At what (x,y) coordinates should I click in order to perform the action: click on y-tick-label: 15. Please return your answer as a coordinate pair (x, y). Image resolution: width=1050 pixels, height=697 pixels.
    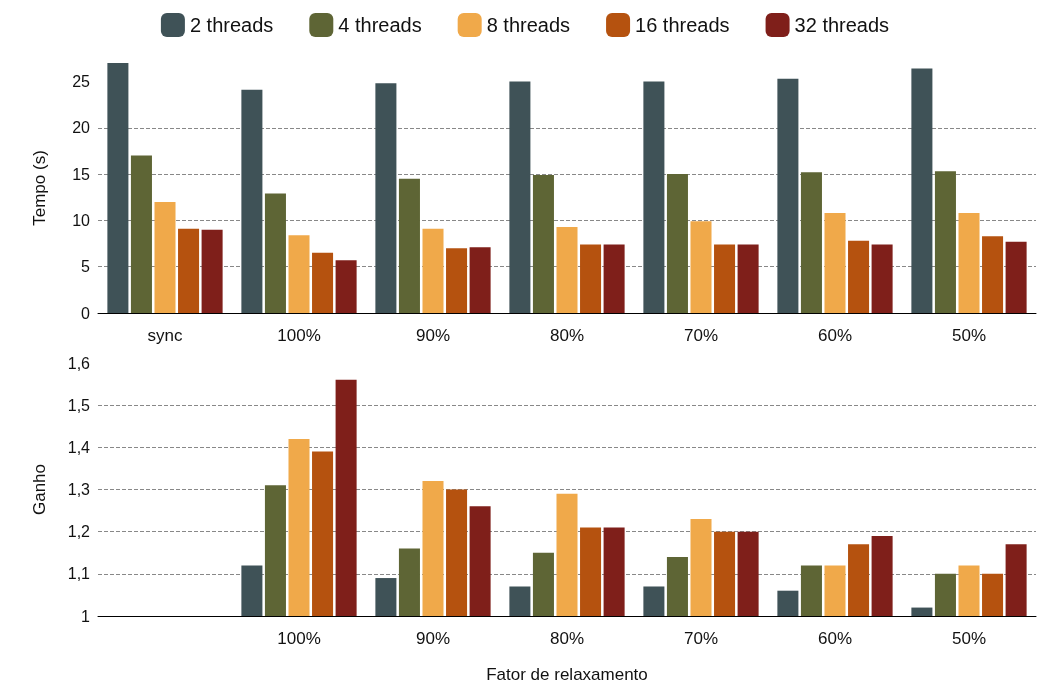
    Looking at the image, I should click on (81, 174).